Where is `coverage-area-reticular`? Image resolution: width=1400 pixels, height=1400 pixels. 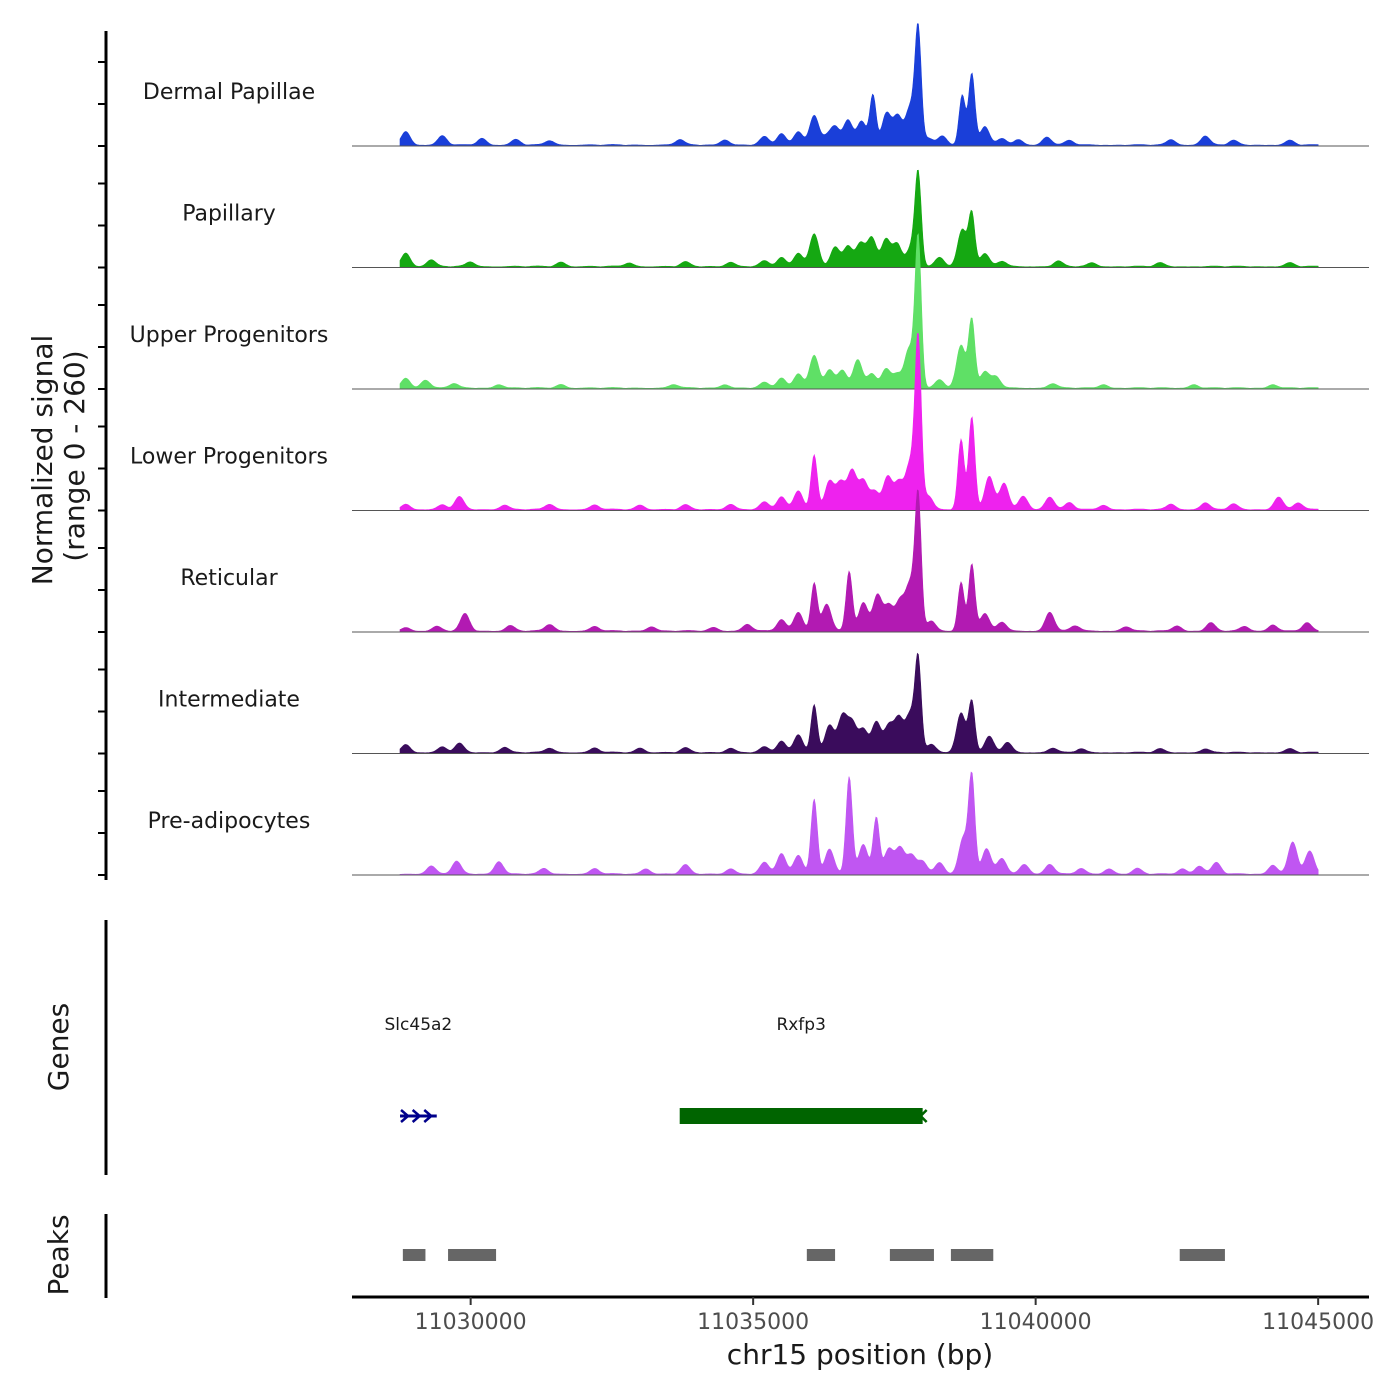 coverage-area-reticular is located at coordinates (859, 561).